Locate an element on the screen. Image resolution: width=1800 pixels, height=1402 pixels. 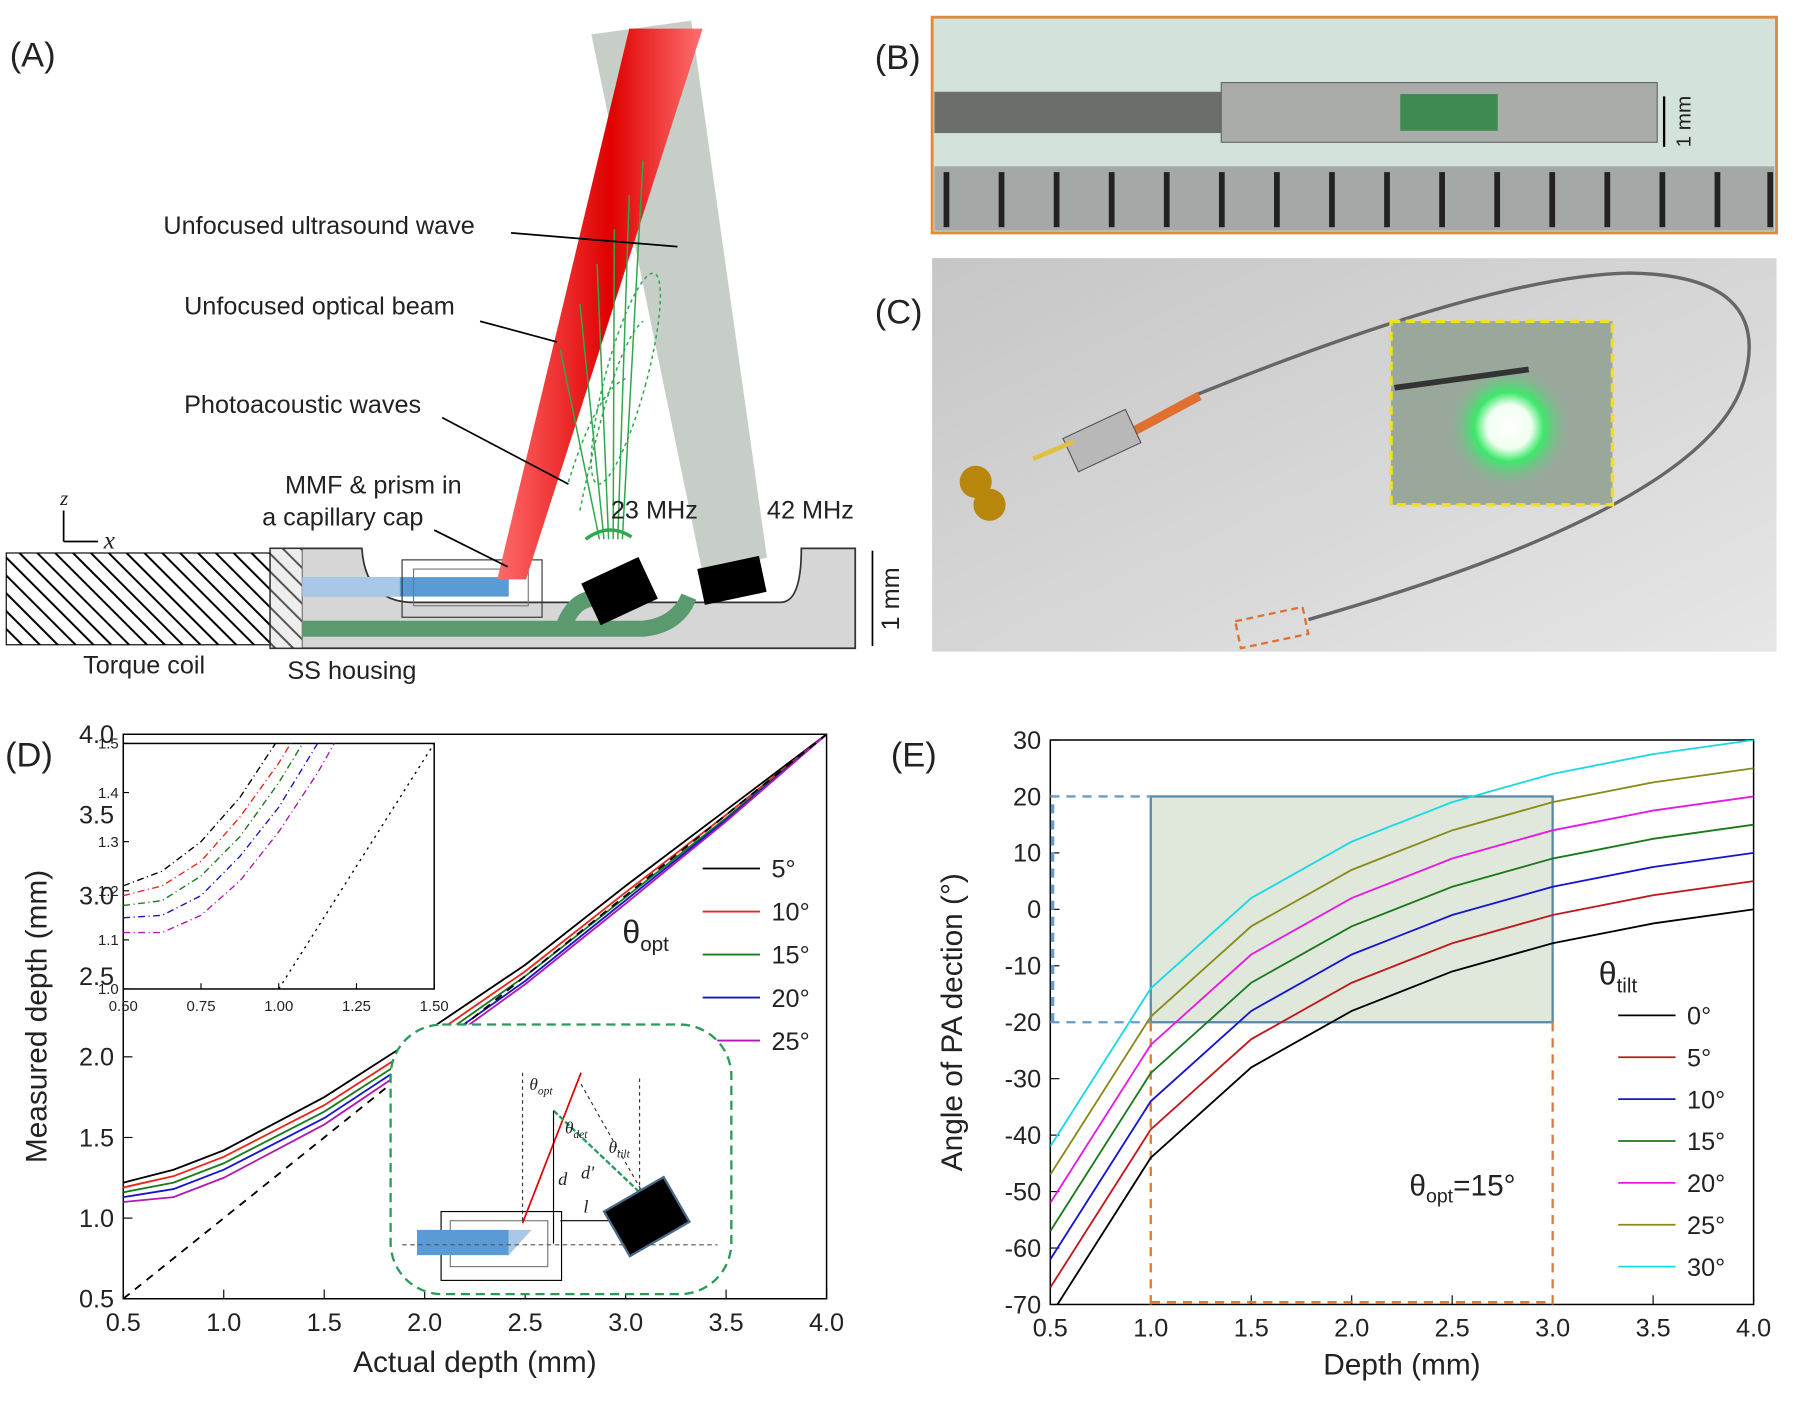
label: 42 MHz is located at coordinates (810, 511).